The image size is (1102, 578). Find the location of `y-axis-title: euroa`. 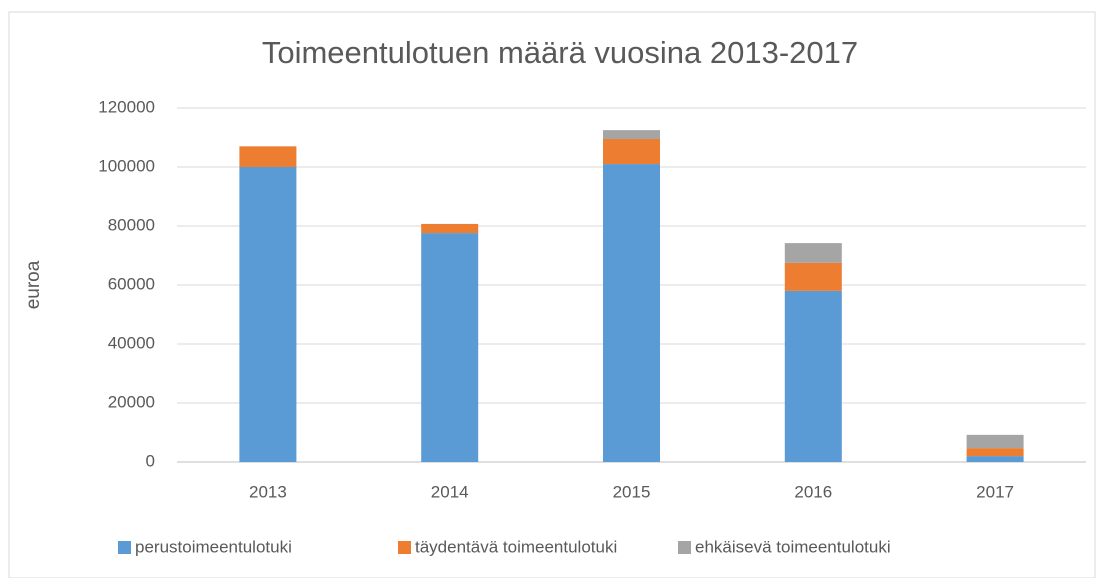

y-axis-title: euroa is located at coordinates (33, 284).